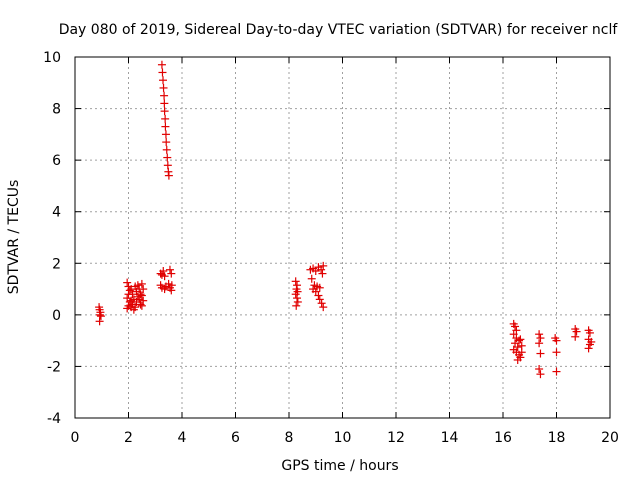 Image resolution: width=640 pixels, height=480 pixels. What do you see at coordinates (56, 264) in the screenshot?
I see `y-tick-label: 2` at bounding box center [56, 264].